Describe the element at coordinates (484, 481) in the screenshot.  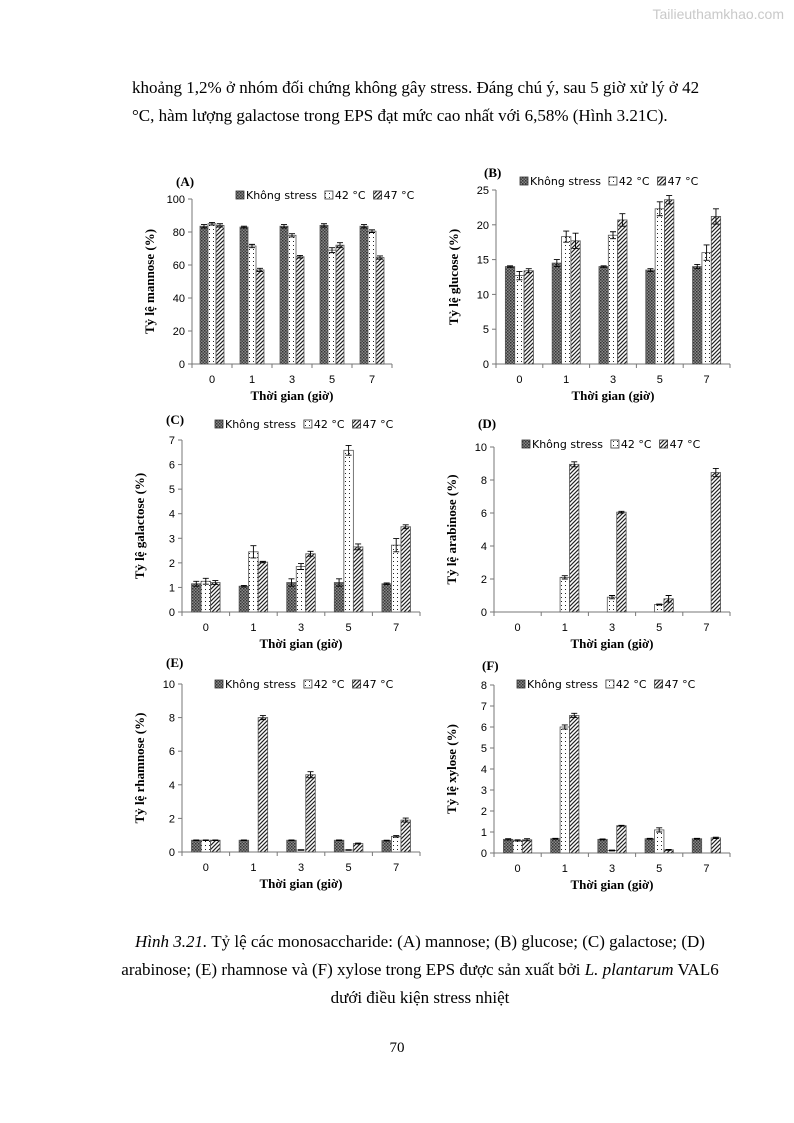
I see `y-tick-label: 8` at that location.